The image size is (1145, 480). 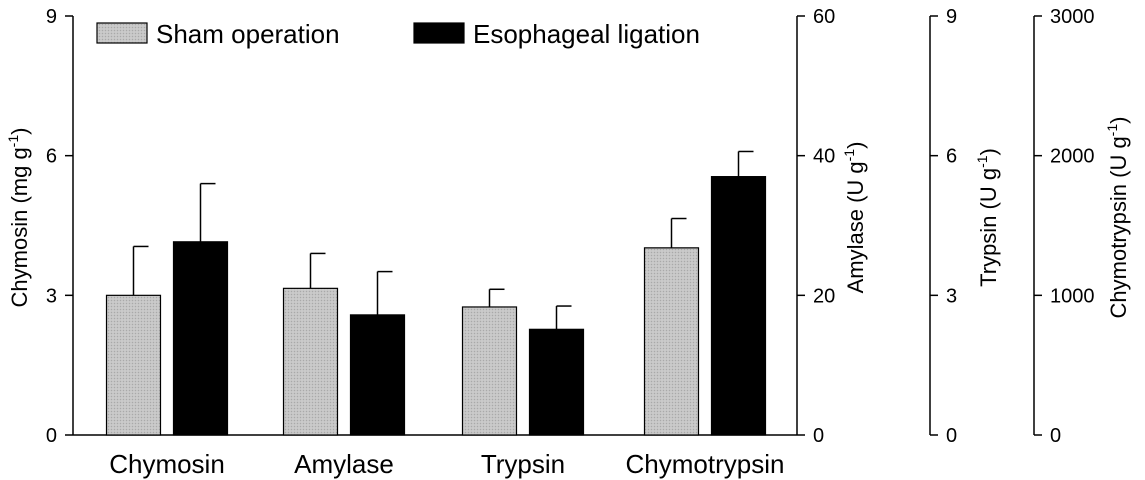 What do you see at coordinates (824, 296) in the screenshot?
I see `y-tick-label: 20` at bounding box center [824, 296].